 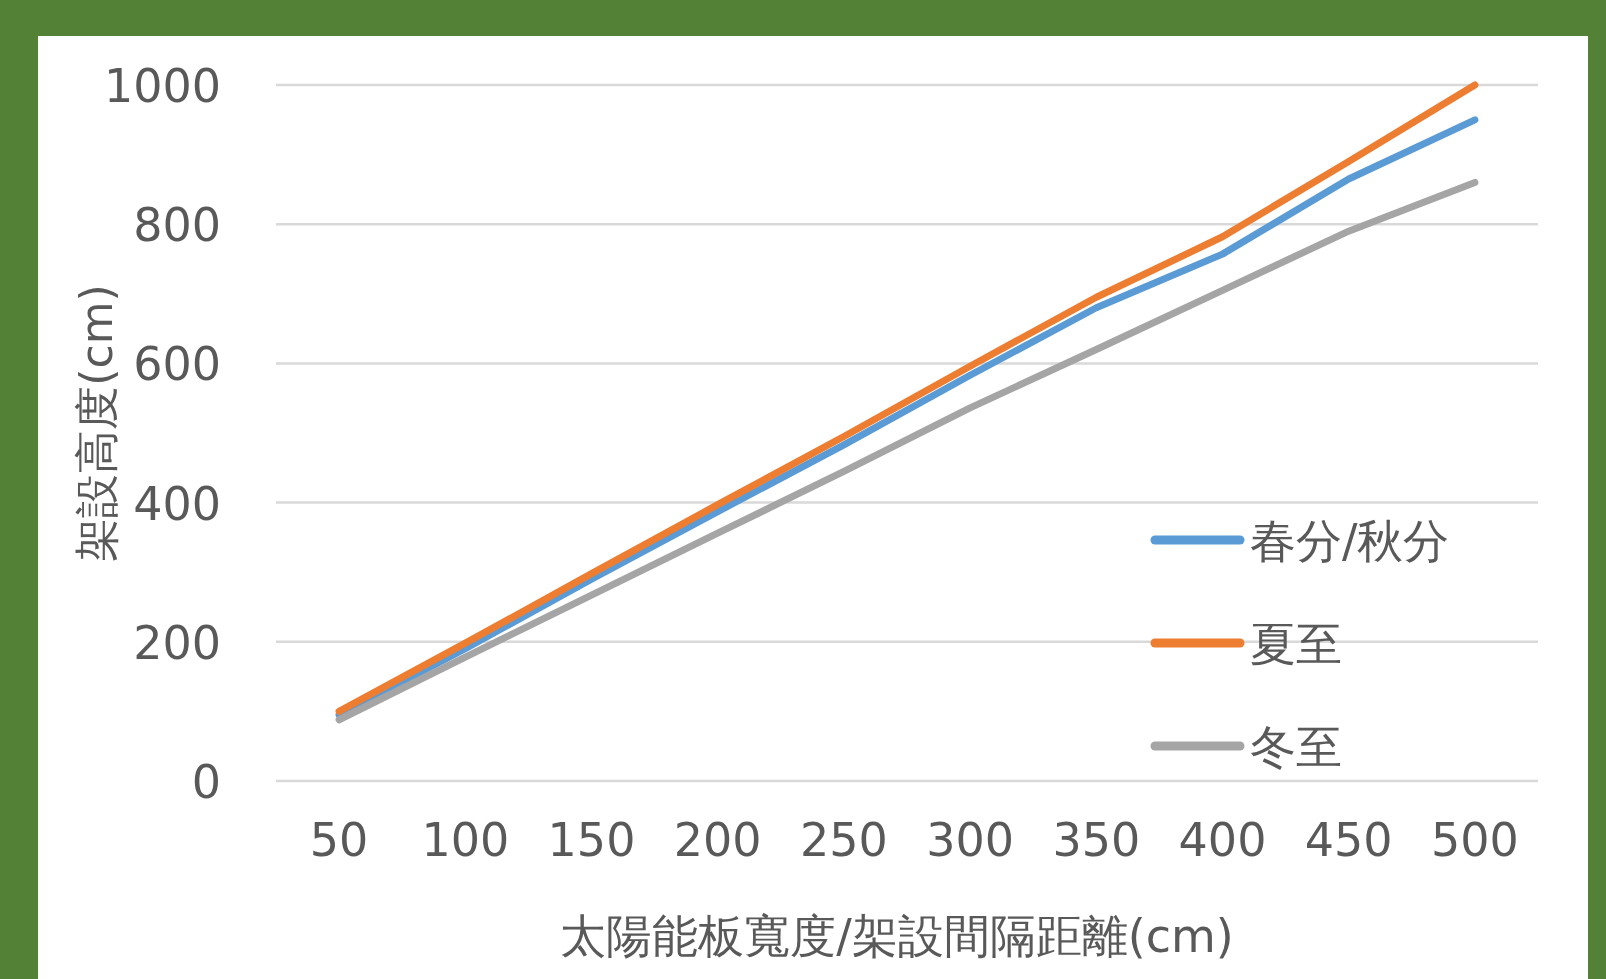 I want to click on legend-label: 春分/秋分, so click(x=1350, y=541).